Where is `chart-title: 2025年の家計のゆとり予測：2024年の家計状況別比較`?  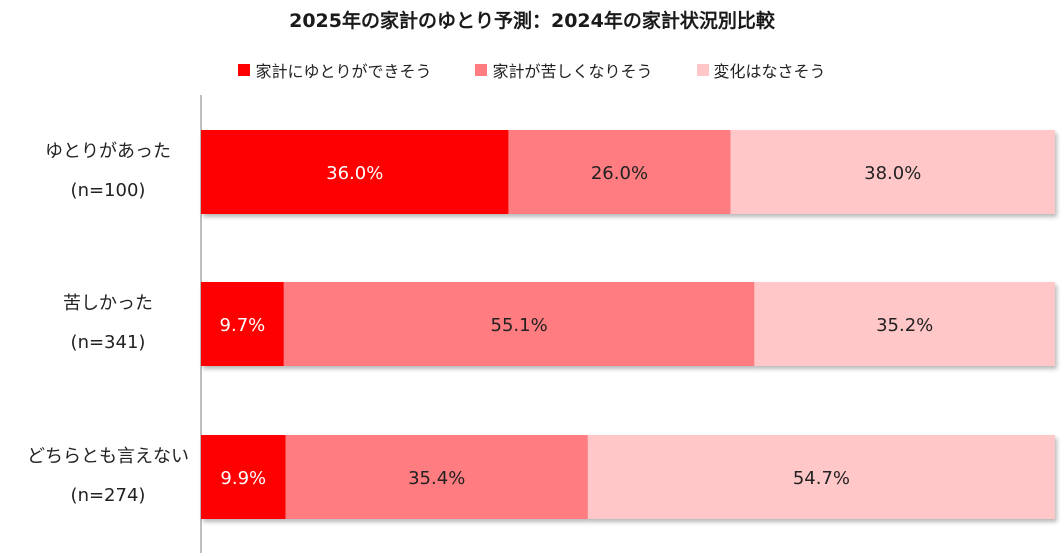
chart-title: 2025年の家計のゆとり予測：2024年の家計状況別比較 is located at coordinates (532, 21).